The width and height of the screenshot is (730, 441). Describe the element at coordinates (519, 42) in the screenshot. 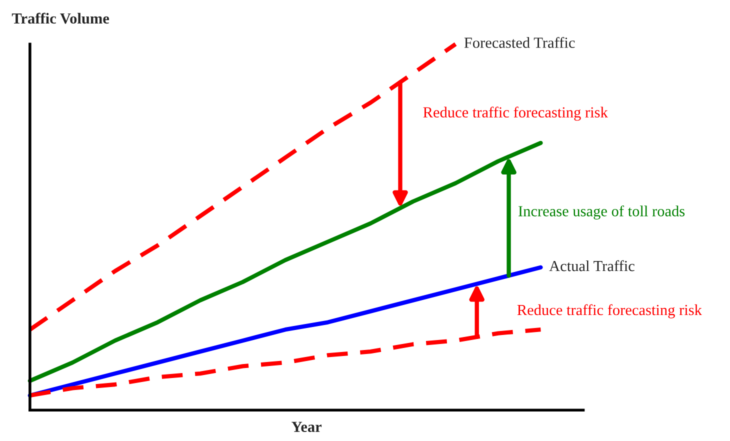

I see `series-label: Forecasted Traffic` at that location.